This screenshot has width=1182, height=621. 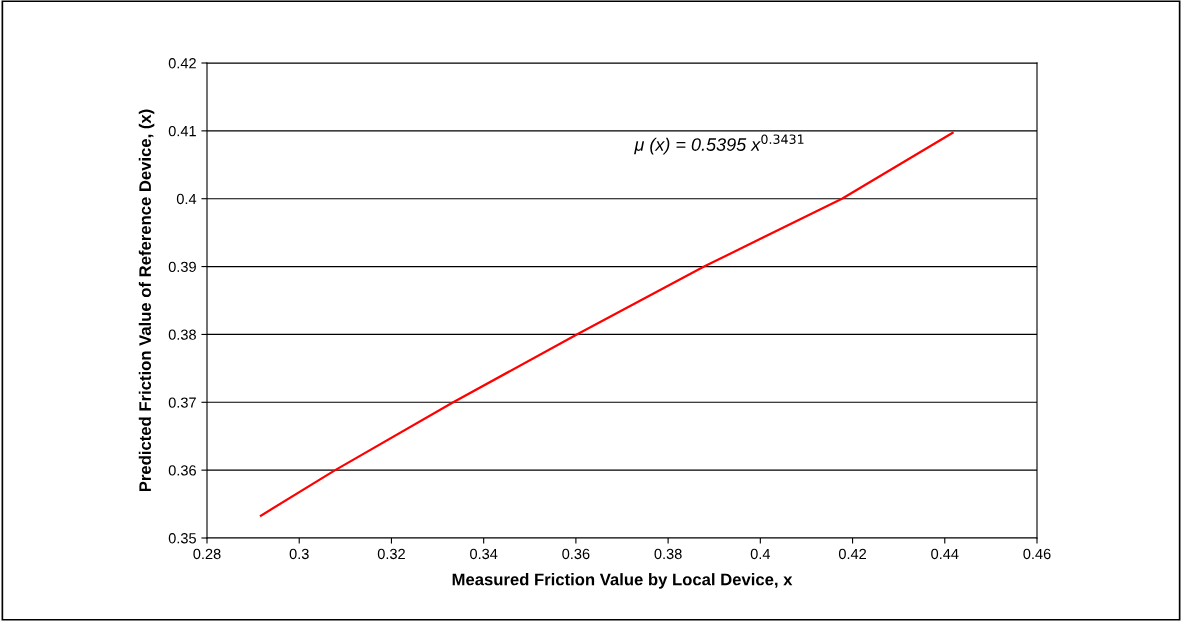 What do you see at coordinates (207, 554) in the screenshot?
I see `x-tick-label: 0.28` at bounding box center [207, 554].